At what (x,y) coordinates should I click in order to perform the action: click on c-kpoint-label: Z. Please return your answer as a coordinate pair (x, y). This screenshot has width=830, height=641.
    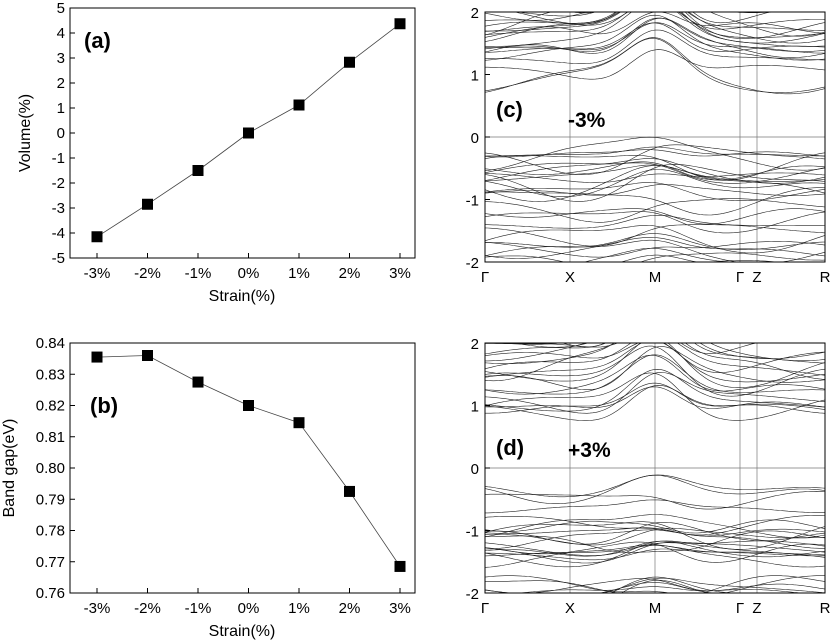
    Looking at the image, I should click on (756, 277).